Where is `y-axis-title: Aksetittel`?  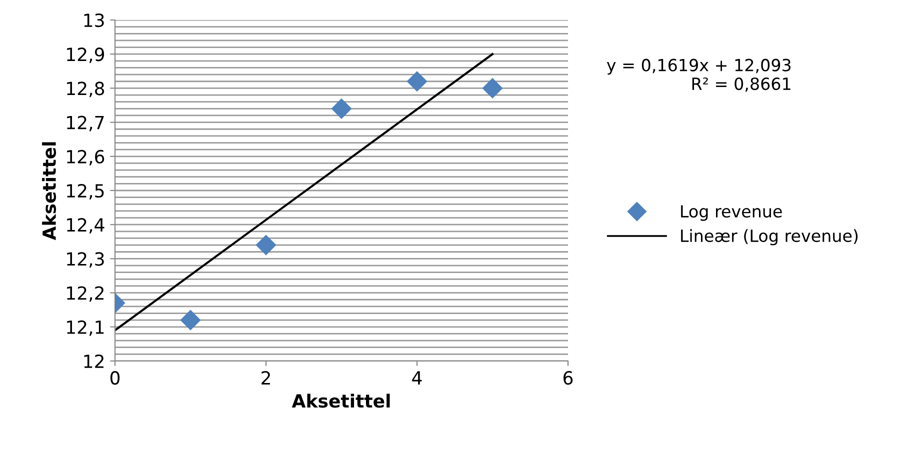 y-axis-title: Aksetittel is located at coordinates (49, 191).